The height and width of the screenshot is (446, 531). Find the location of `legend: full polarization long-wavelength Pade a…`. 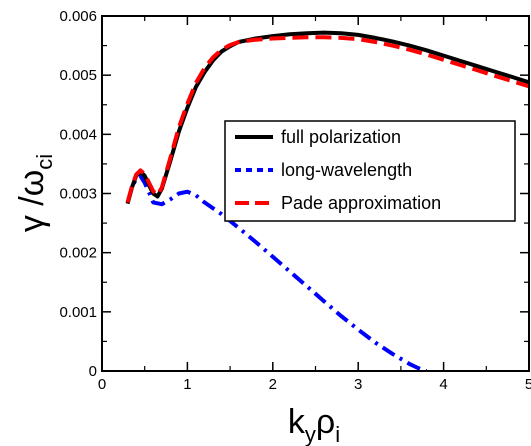

legend: full polarization long-wavelength Pade a… is located at coordinates (370, 171).